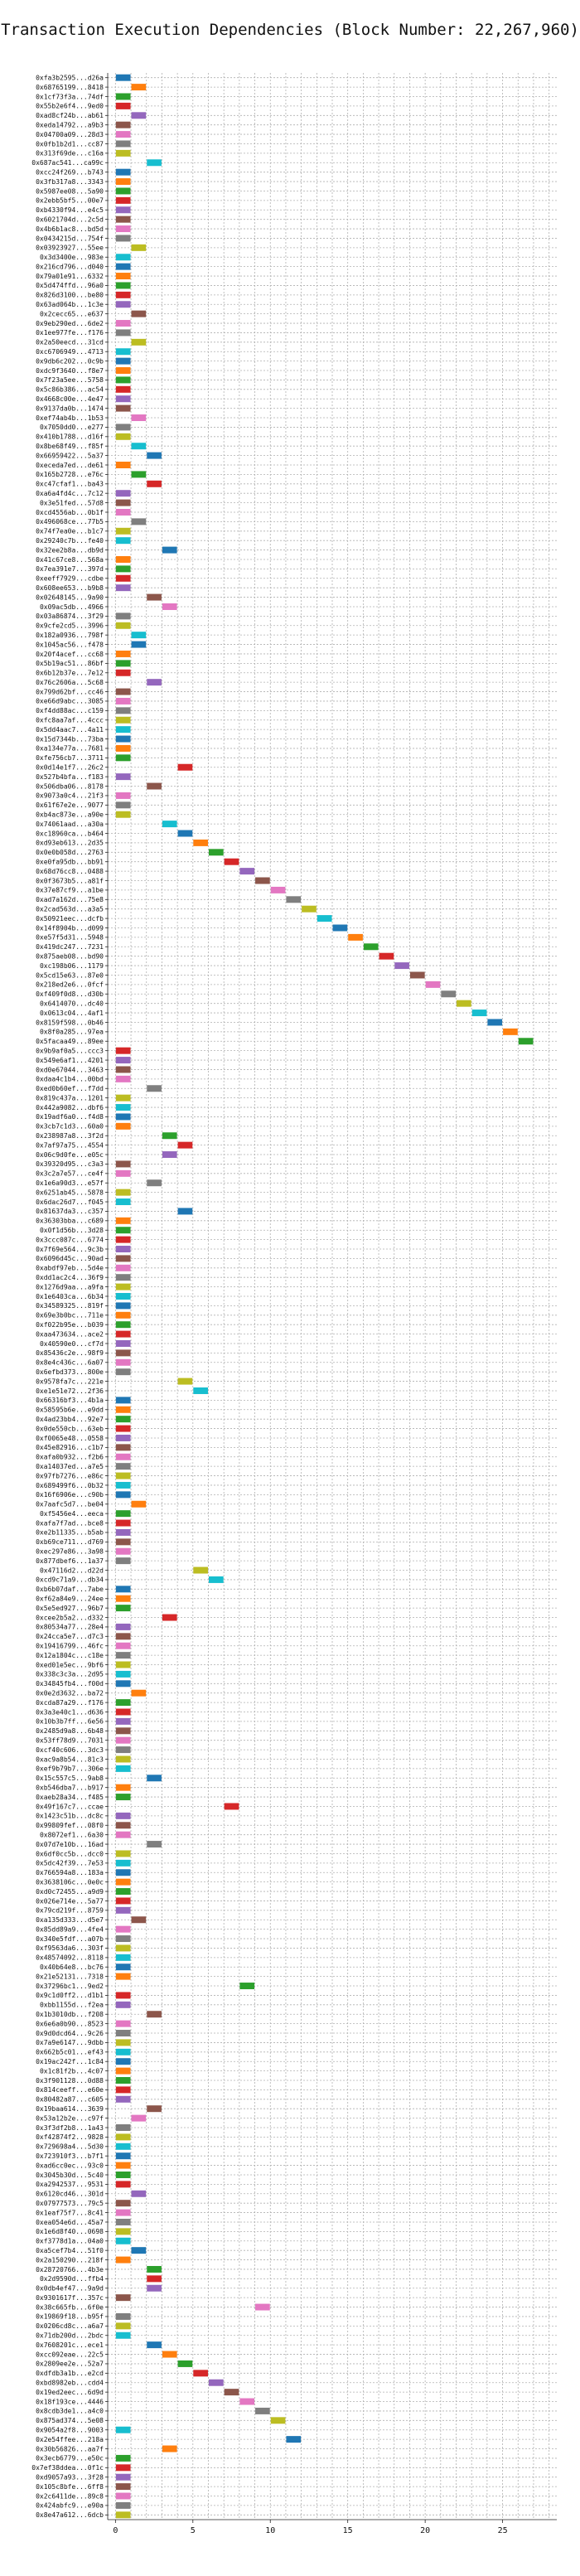 This screenshot has height=2576, width=580. Describe the element at coordinates (70, 1561) in the screenshot. I see `y-tick-label: 0x877dbef6...1a37` at that location.